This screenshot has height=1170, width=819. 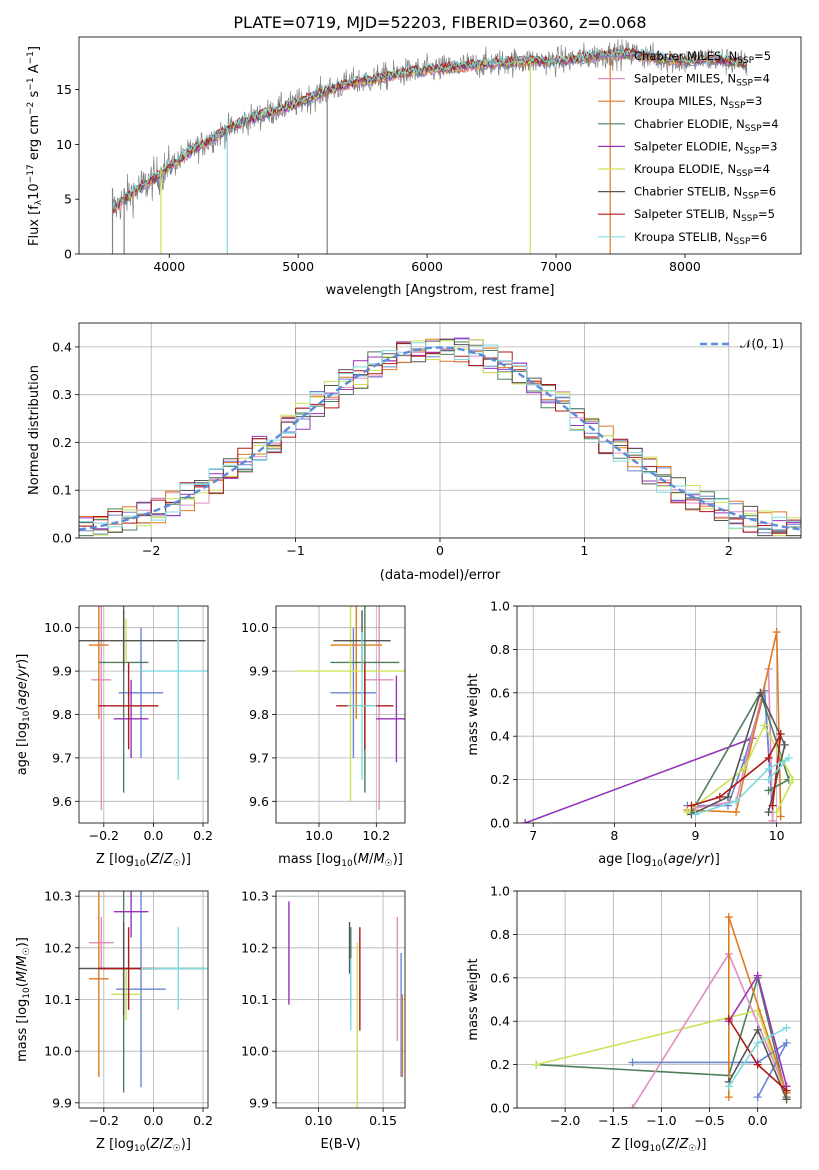 What do you see at coordinates (151, 550) in the screenshot?
I see `x-tick-label: −2` at bounding box center [151, 550].